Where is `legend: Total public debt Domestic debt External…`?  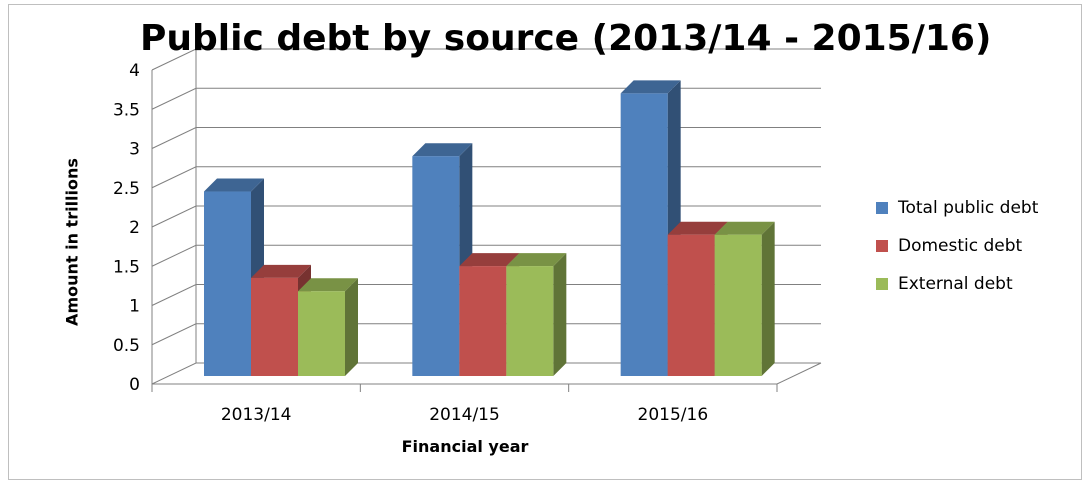 legend: Total public debt Domestic debt External… is located at coordinates (957, 255).